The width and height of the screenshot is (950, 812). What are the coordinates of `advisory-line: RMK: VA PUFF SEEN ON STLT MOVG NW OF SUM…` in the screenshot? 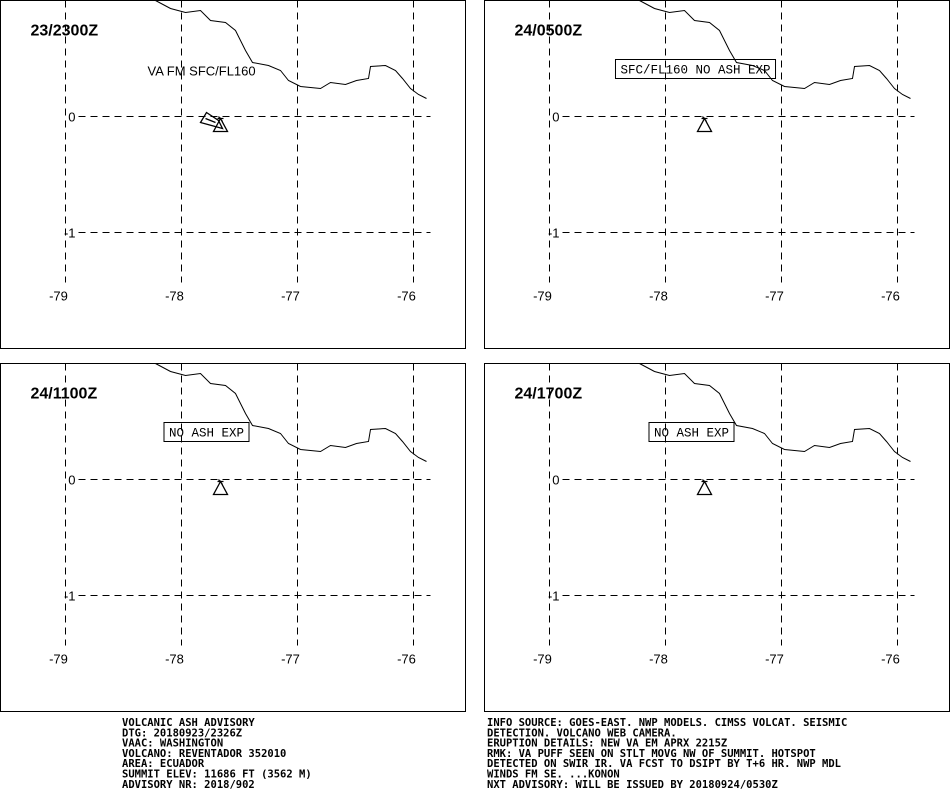 It's located at (651, 754).